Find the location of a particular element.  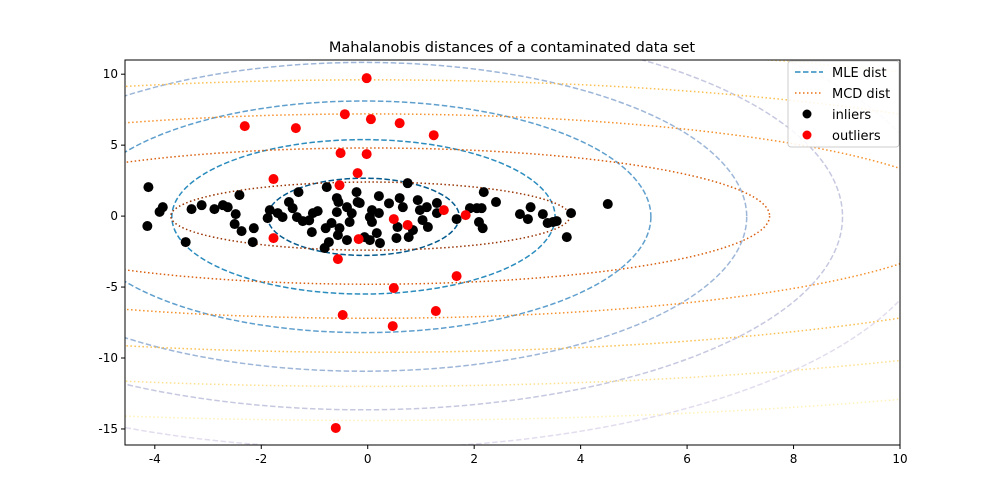

y-tick-label: -10 is located at coordinates (108, 358).